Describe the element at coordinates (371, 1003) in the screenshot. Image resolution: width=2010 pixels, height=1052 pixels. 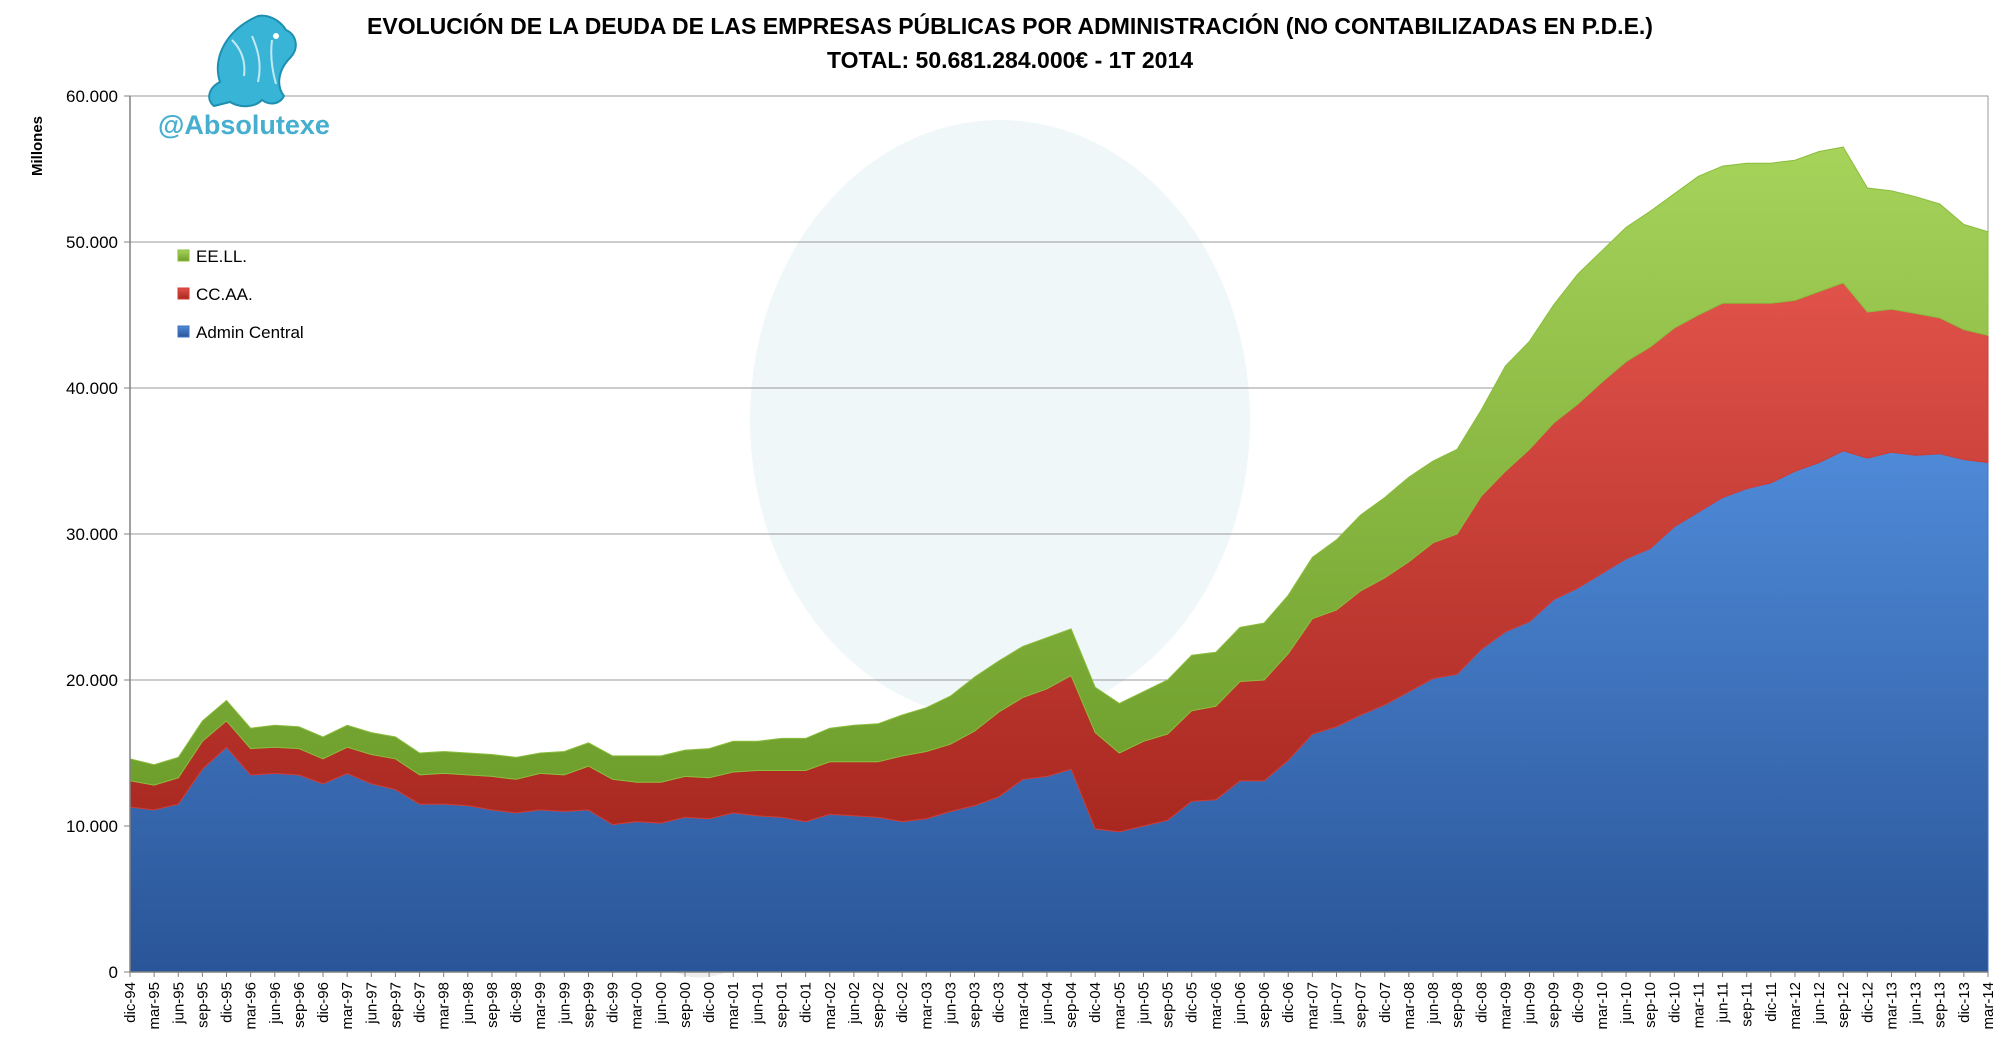
I see `x-tick-label: jun-97` at that location.